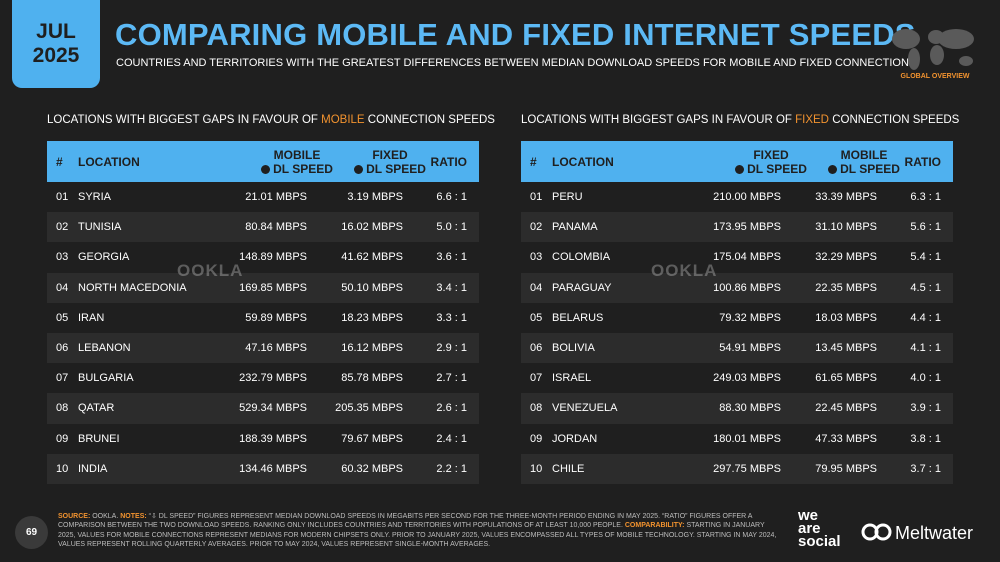  Describe the element at coordinates (846, 378) in the screenshot. I see `cell-value: 61.65 MBPS` at that location.